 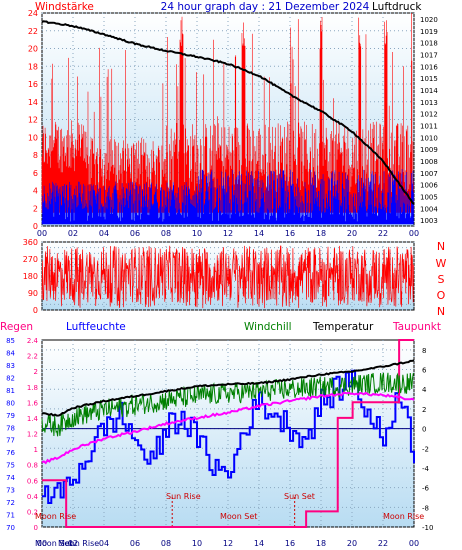 I want to click on y-tick-label-wind: 4, so click(x=35, y=191).